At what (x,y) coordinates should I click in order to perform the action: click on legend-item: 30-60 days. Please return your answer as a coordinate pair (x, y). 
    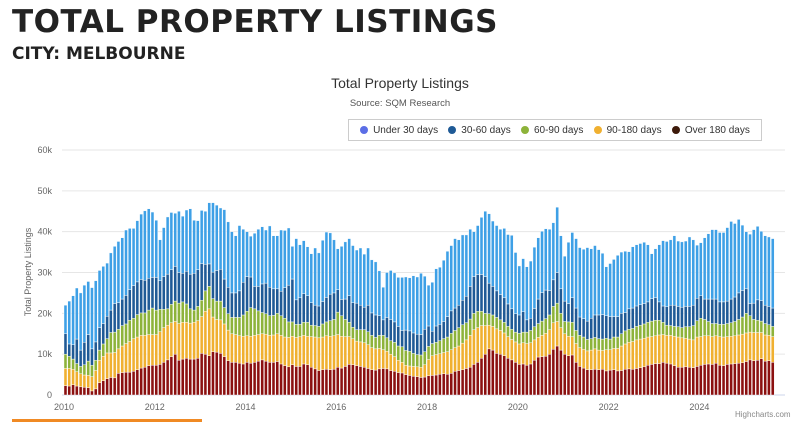
    Looking at the image, I should click on (479, 130).